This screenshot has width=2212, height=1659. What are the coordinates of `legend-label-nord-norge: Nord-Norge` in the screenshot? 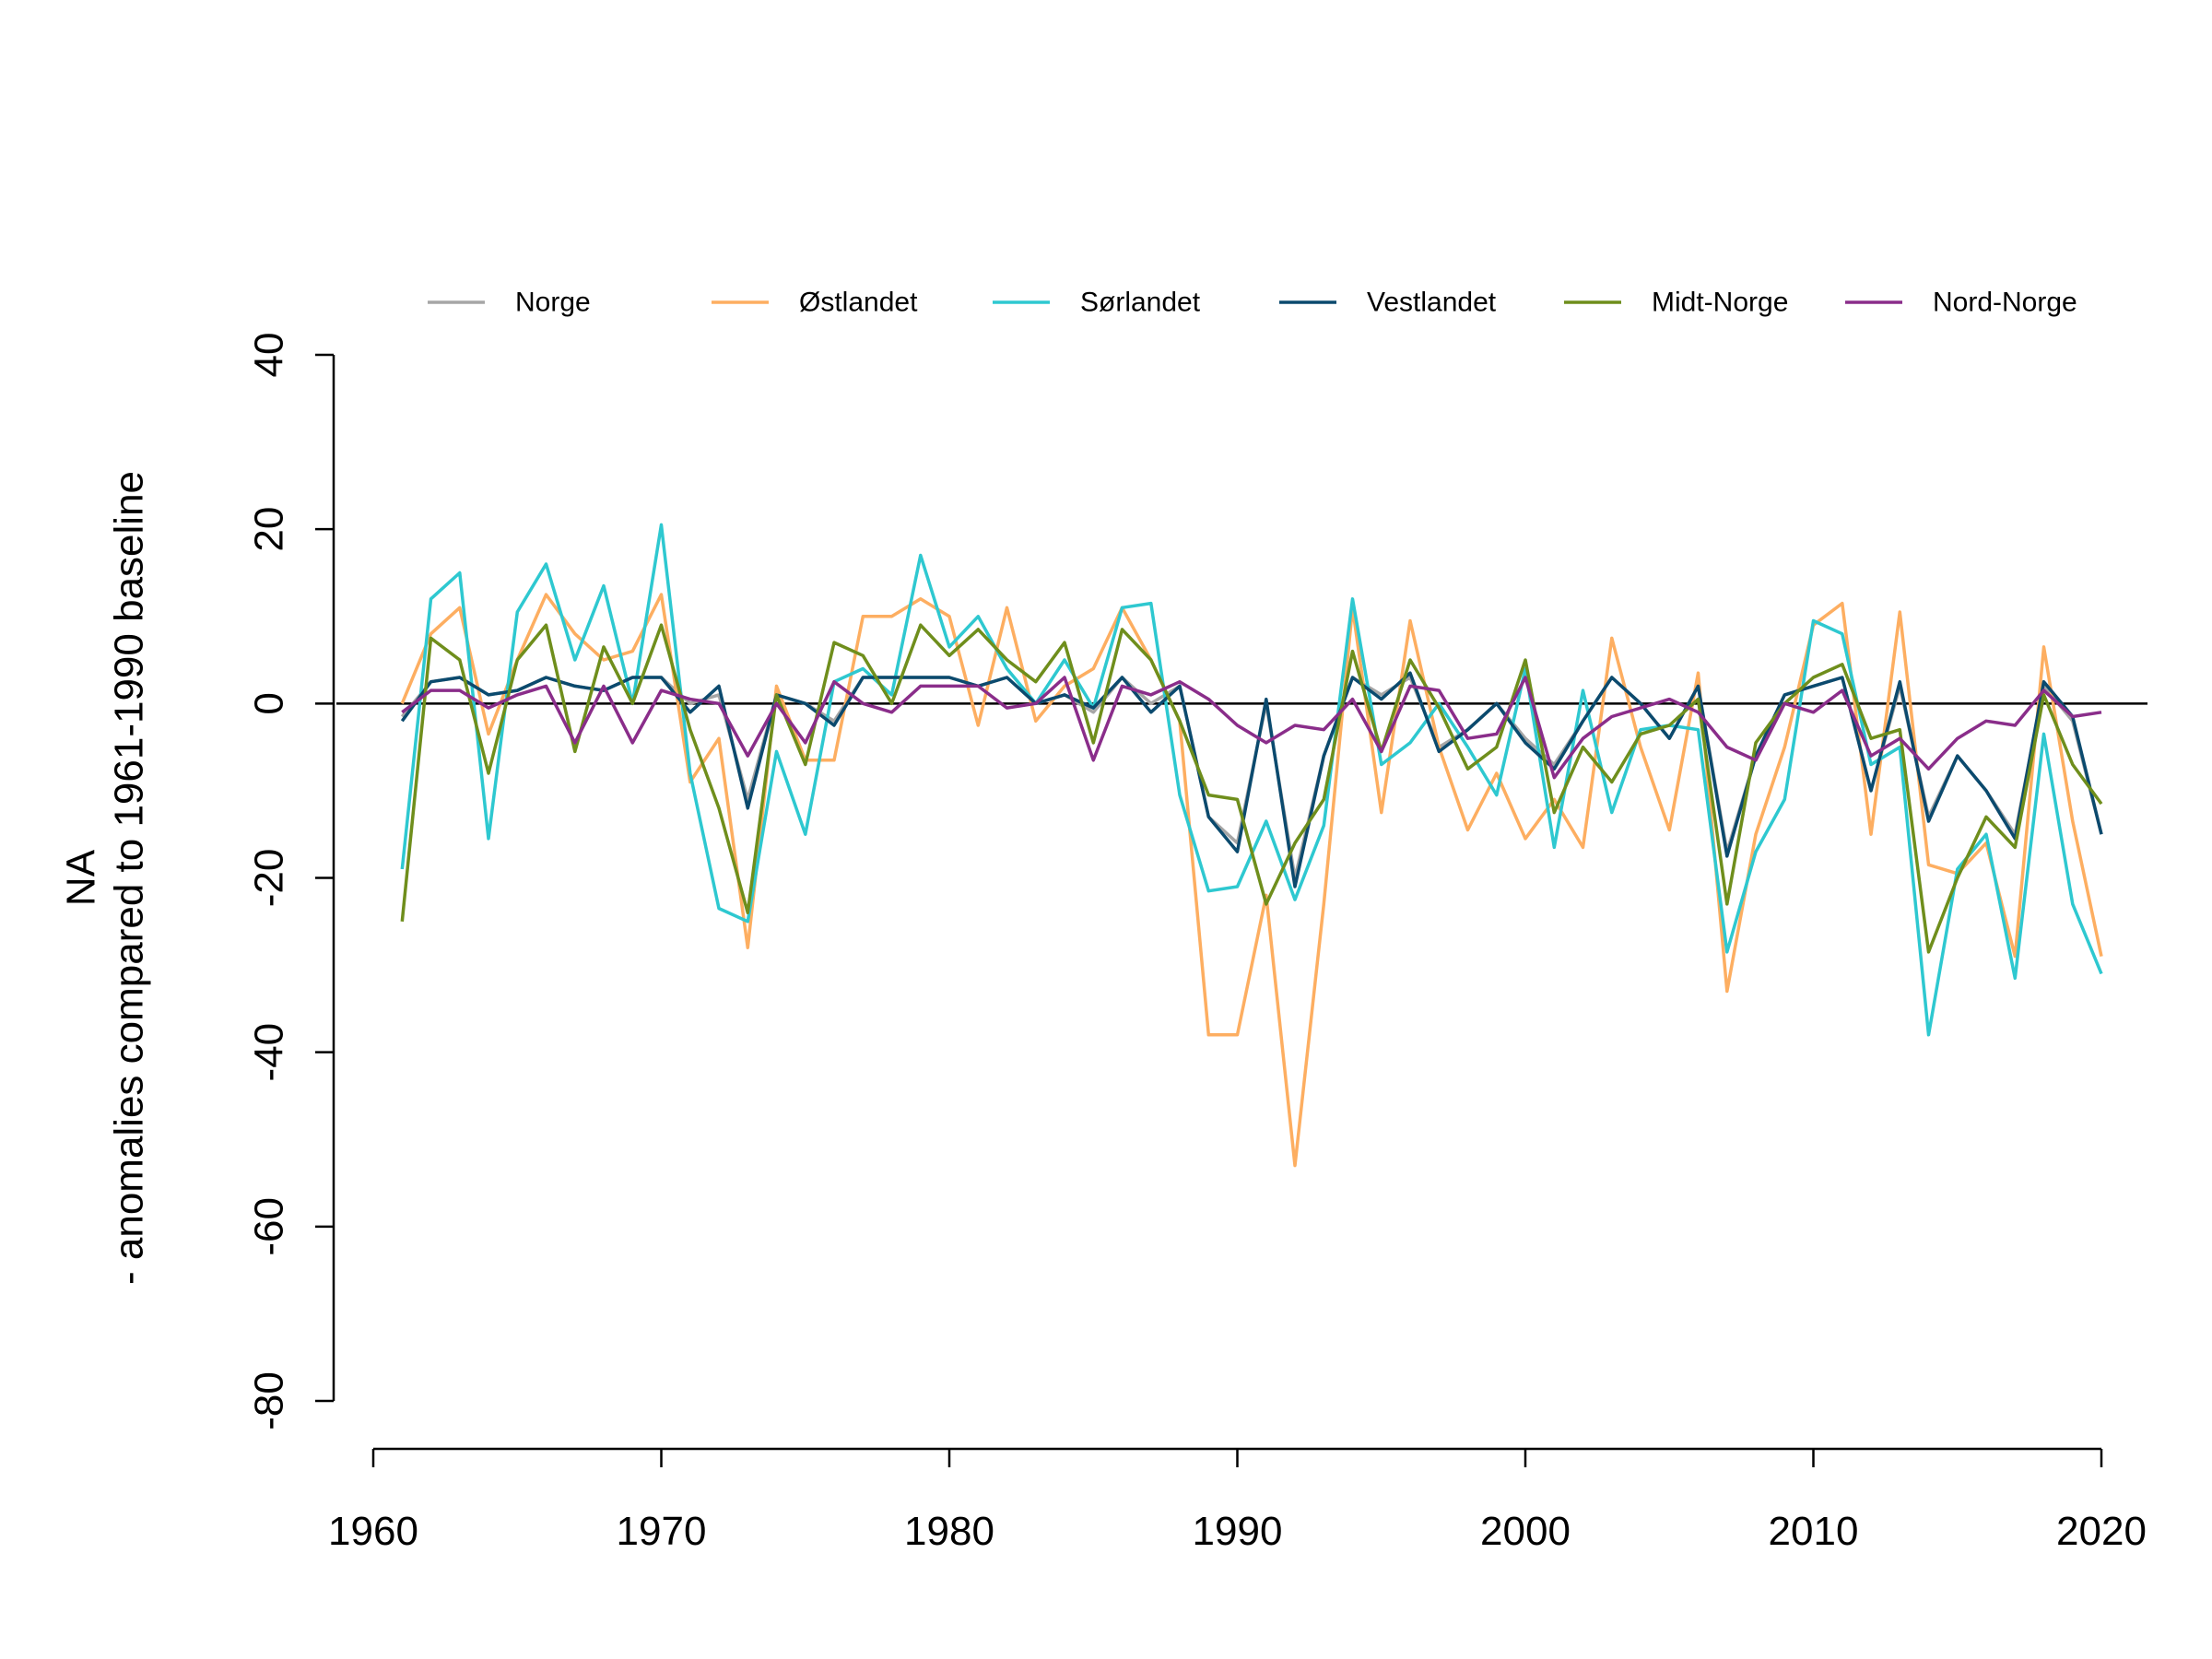 It's located at (2005, 303).